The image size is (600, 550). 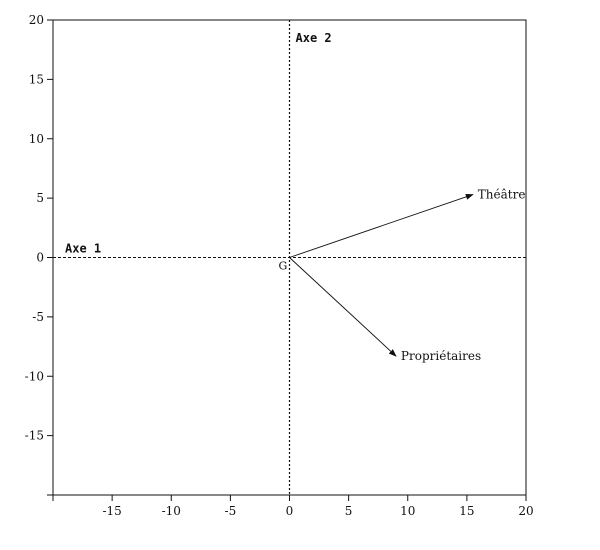 What do you see at coordinates (40, 198) in the screenshot?
I see `y-tick-label: 5` at bounding box center [40, 198].